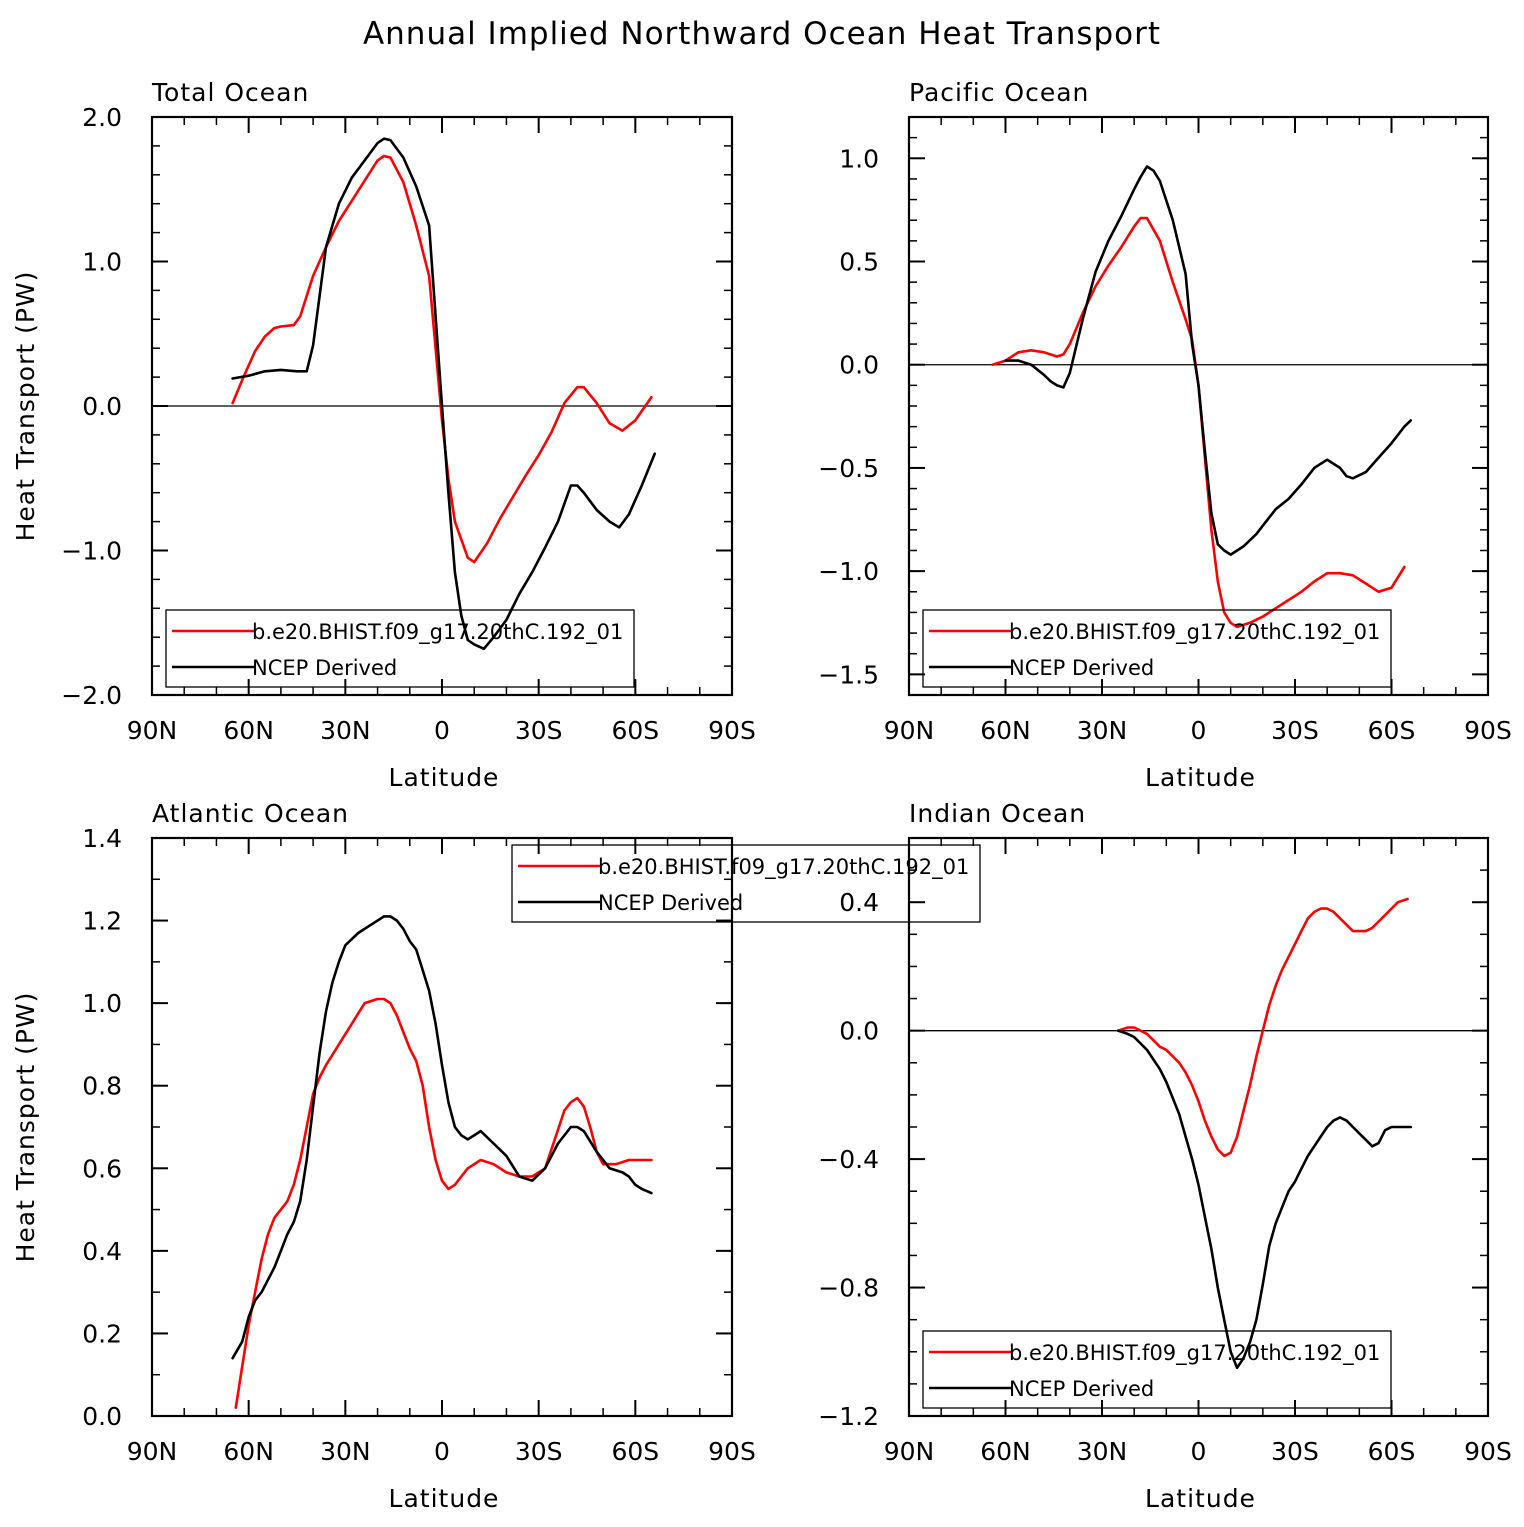  I want to click on y-tick-label: −2.0, so click(91, 695).